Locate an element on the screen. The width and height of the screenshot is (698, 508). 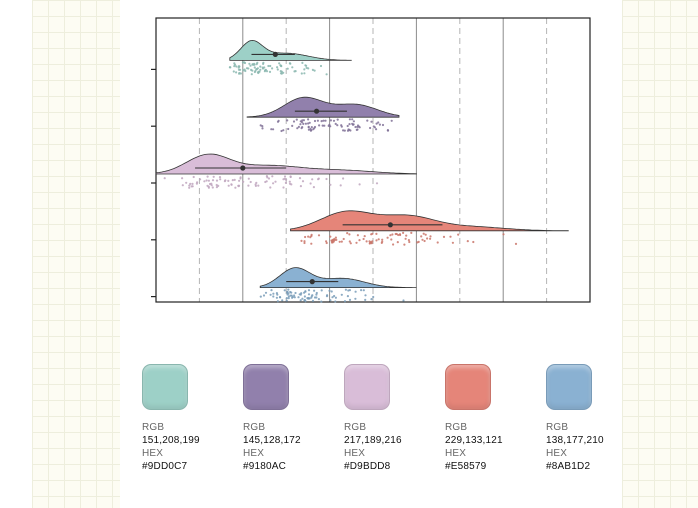
hex-label-4: HEX is located at coordinates (456, 453).